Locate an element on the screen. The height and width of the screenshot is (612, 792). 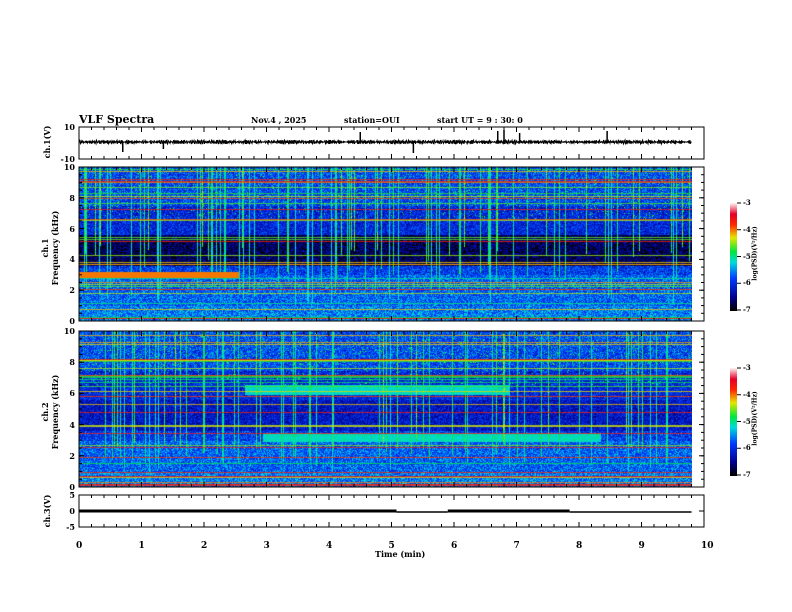
ch3-wave-ylabel: ch.3(V) is located at coordinates (47, 511).